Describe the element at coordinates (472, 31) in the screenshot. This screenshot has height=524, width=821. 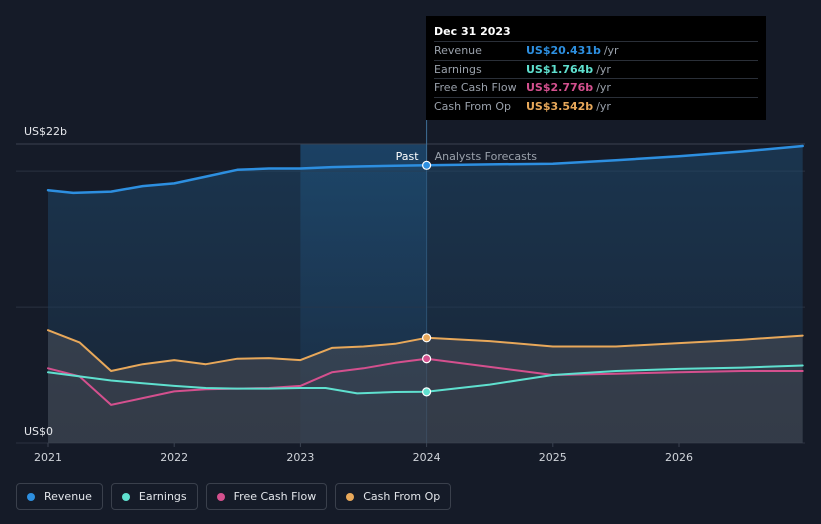
I see `tooltip-date: Dec 31 2023` at that location.